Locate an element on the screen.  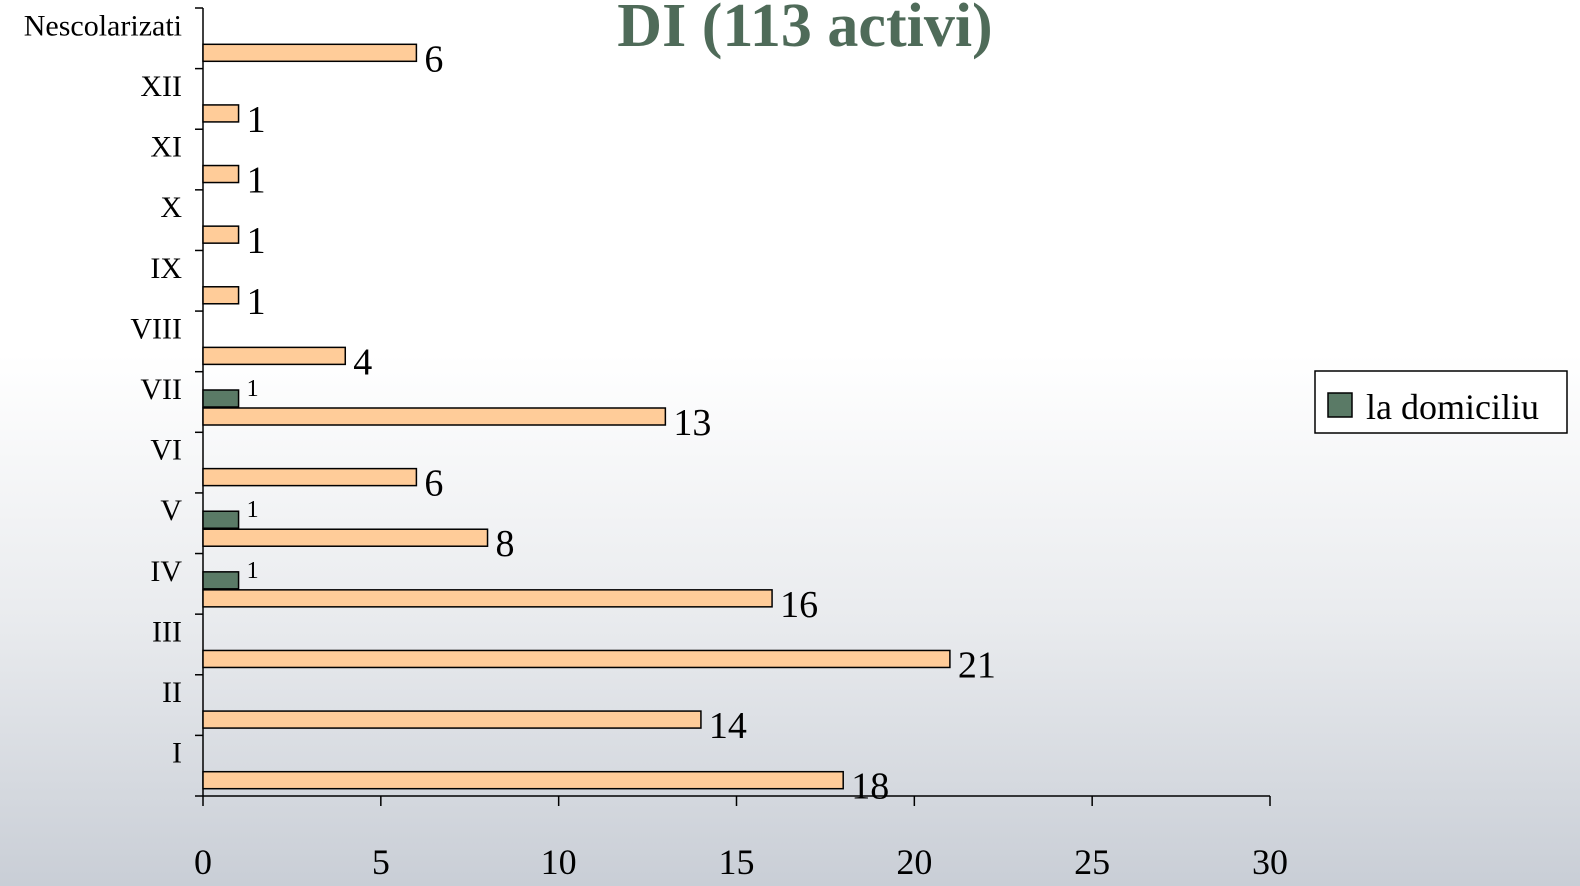
x-tick-label: 0 is located at coordinates (203, 862).